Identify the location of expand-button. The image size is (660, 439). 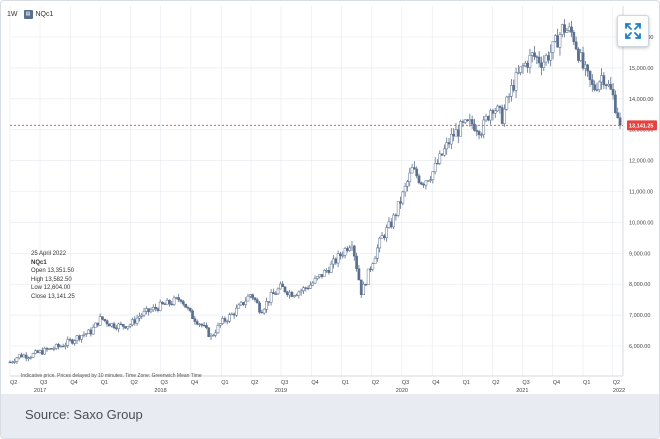
(633, 31).